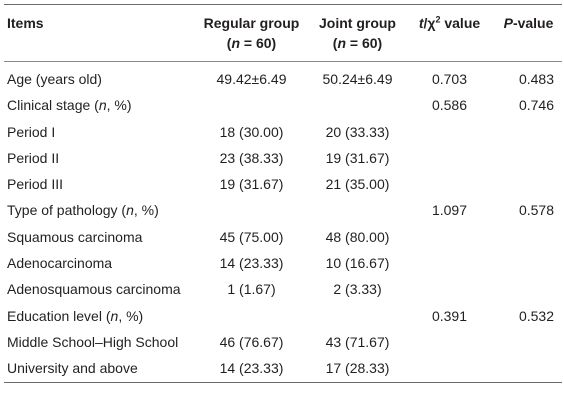 Image resolution: width=564 pixels, height=402 pixels. Describe the element at coordinates (93, 341) in the screenshot. I see `row-label: Middle School–High School` at that location.